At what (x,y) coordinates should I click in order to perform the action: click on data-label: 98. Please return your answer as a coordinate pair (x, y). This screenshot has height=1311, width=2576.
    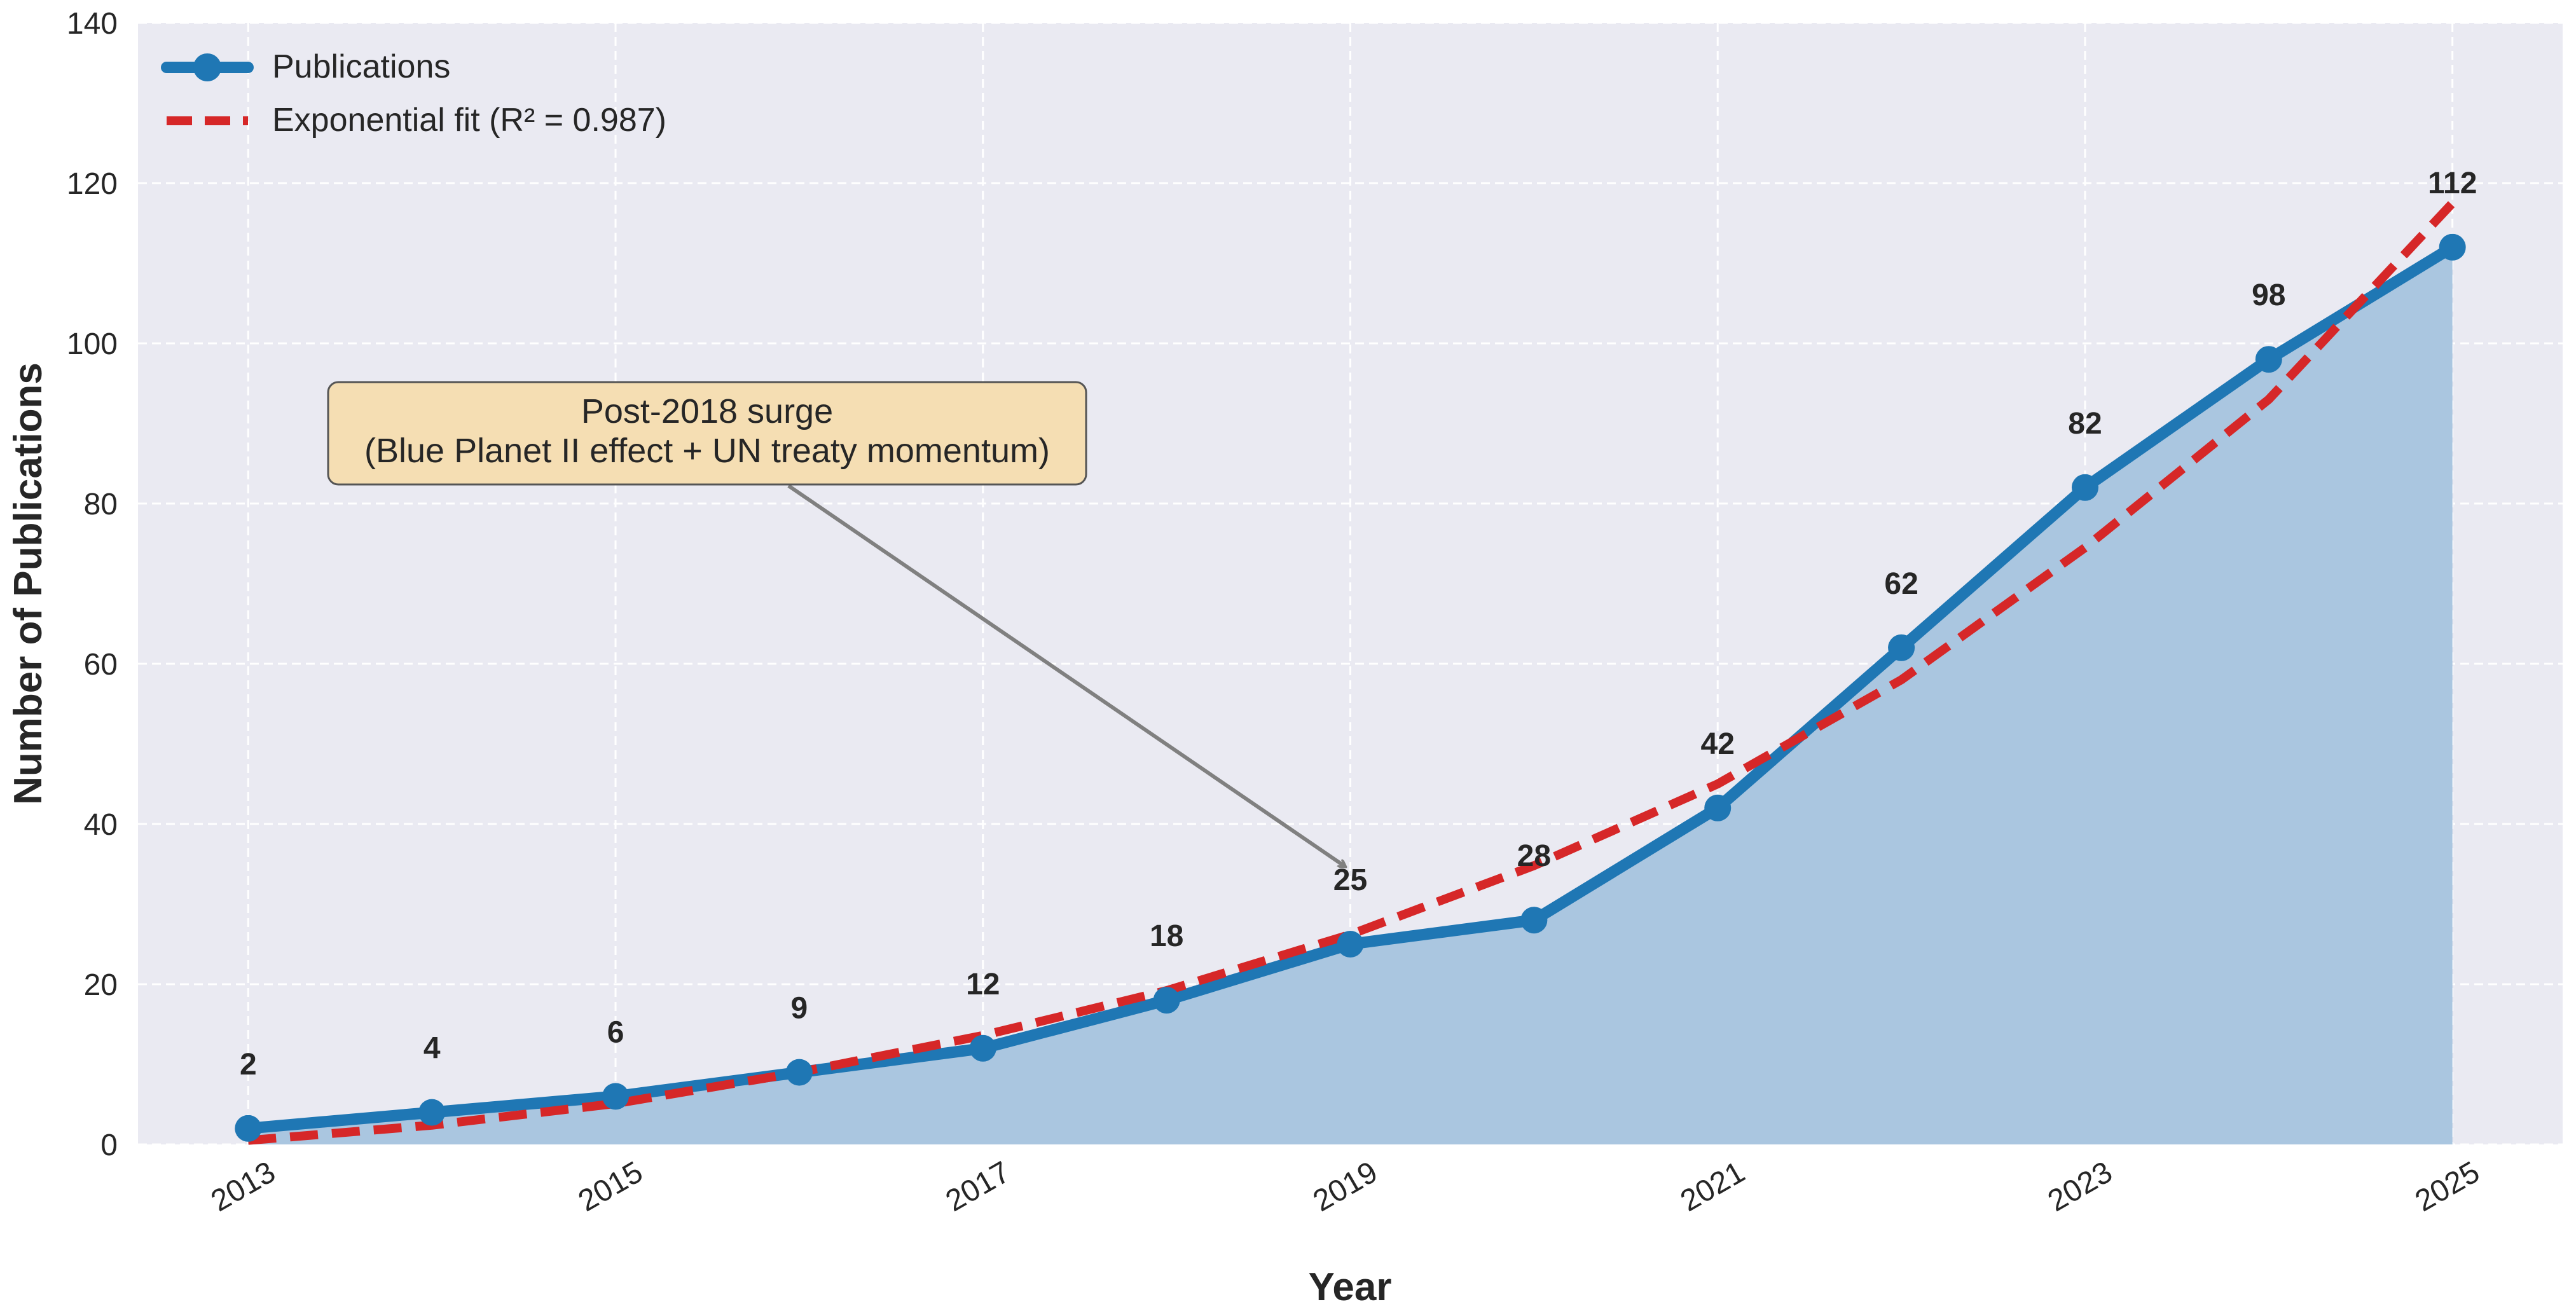
    Looking at the image, I should click on (2268, 295).